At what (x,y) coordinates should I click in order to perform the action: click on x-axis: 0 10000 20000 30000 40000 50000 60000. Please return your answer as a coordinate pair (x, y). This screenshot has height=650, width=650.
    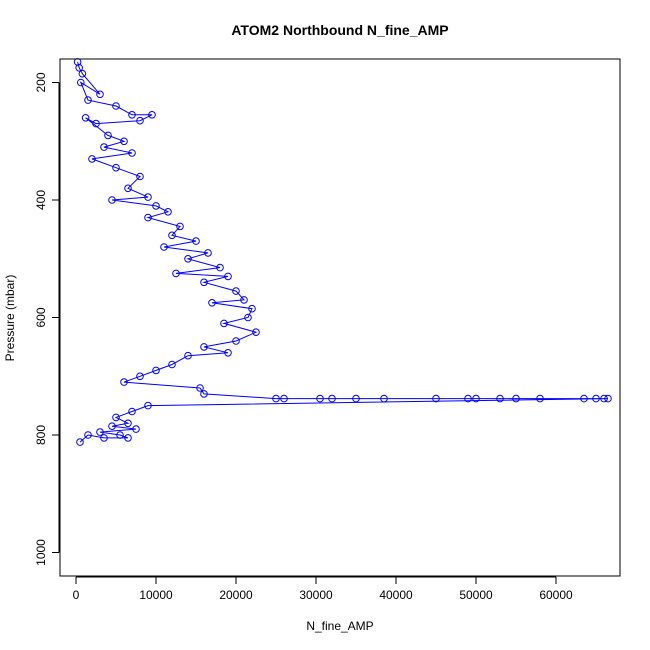
    Looking at the image, I should click on (323, 589).